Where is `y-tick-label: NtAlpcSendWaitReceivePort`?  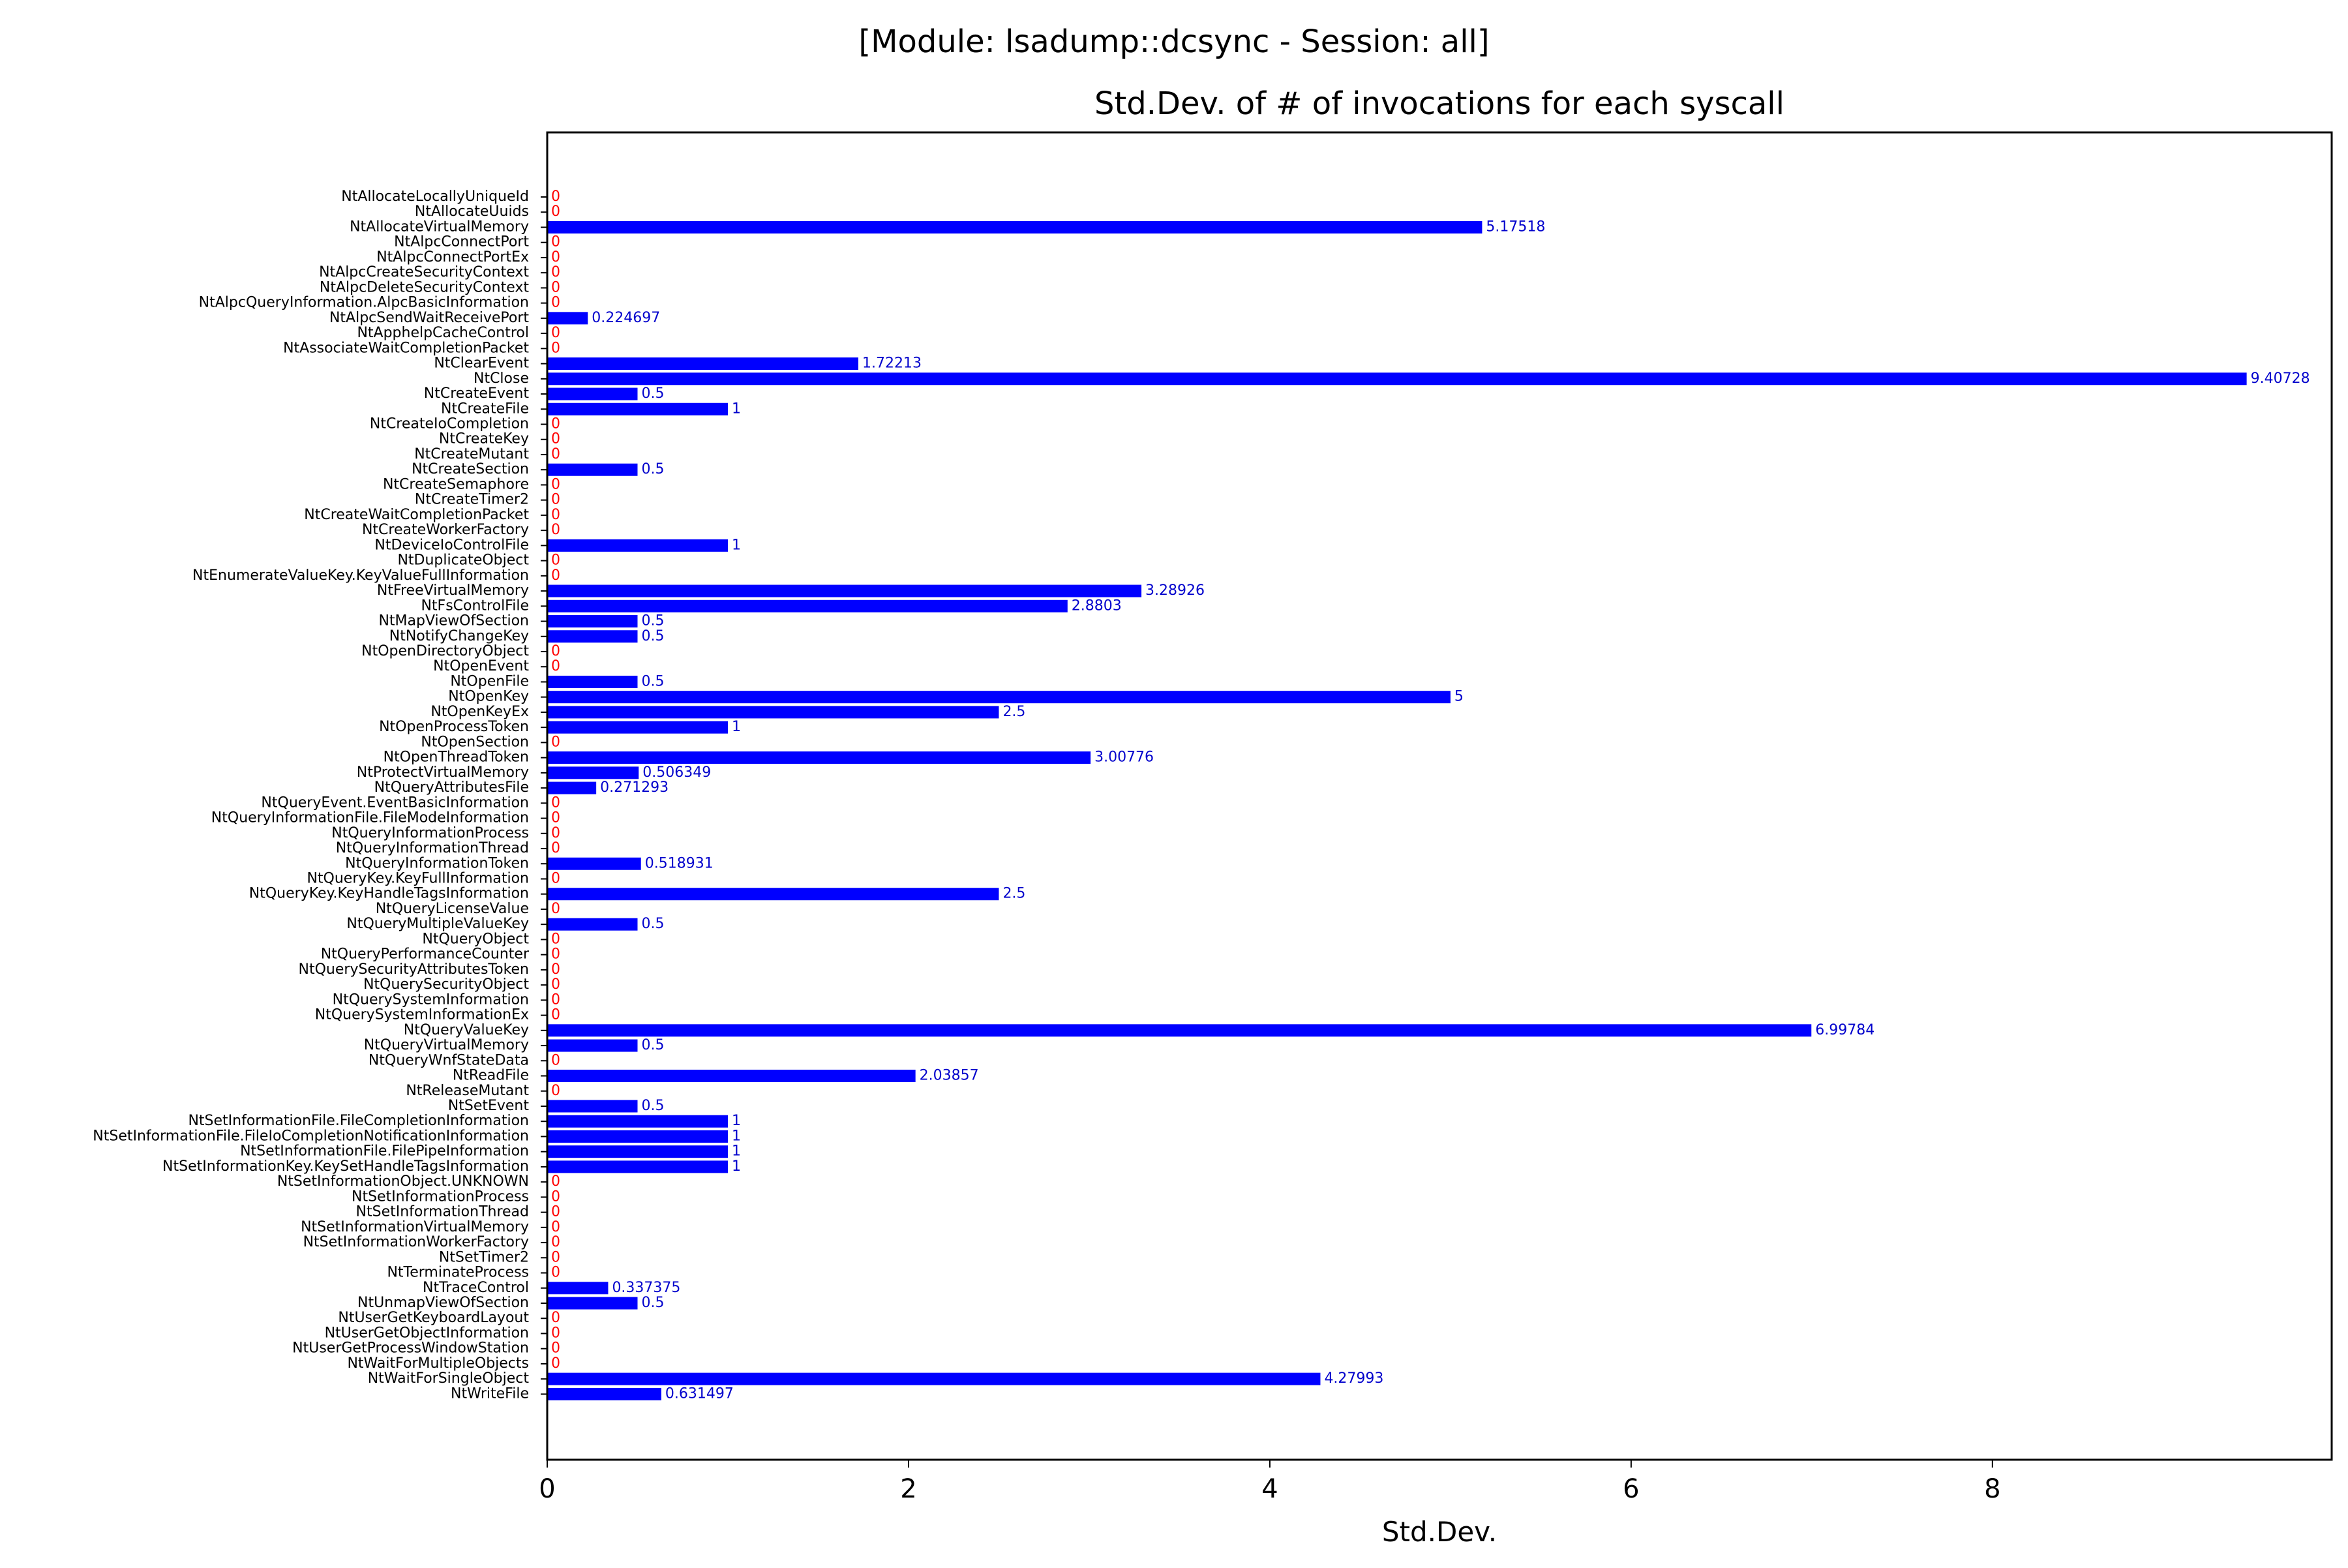 y-tick-label: NtAlpcSendWaitReceivePort is located at coordinates (429, 318).